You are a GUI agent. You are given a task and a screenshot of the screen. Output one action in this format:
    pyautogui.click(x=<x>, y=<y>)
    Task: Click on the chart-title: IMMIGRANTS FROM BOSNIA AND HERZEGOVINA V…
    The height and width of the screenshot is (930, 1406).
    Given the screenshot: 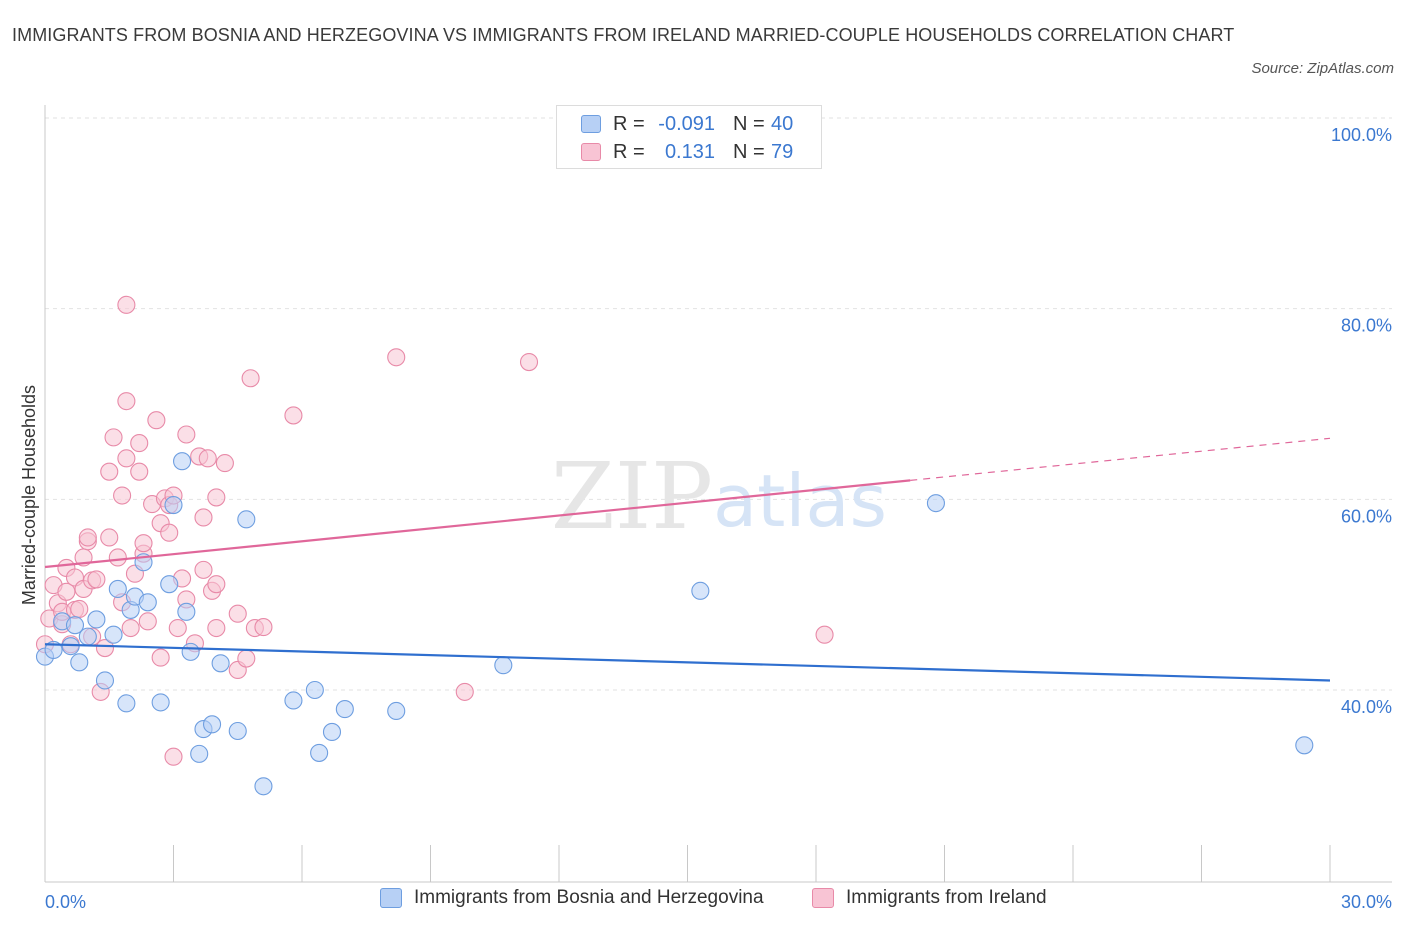 What is the action you would take?
    pyautogui.click(x=623, y=35)
    